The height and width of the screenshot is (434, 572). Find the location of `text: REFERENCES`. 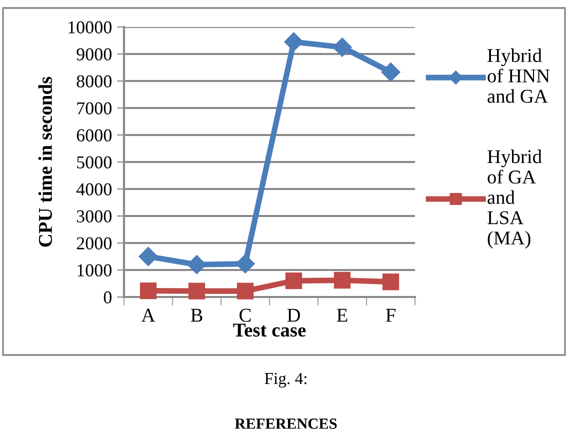

text: REFERENCES is located at coordinates (285, 423).